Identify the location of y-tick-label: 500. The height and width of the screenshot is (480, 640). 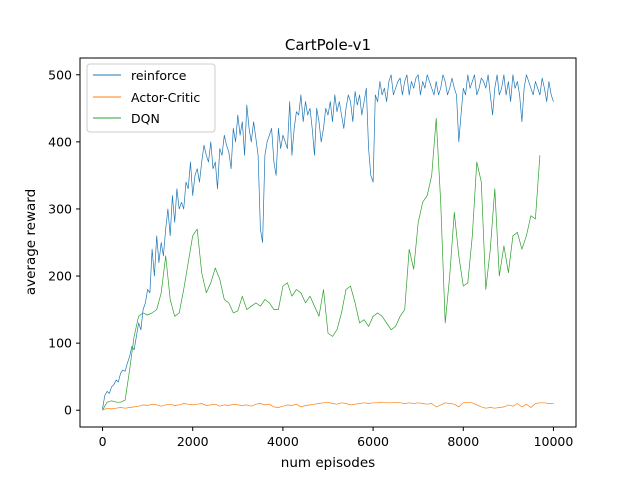
(60, 74).